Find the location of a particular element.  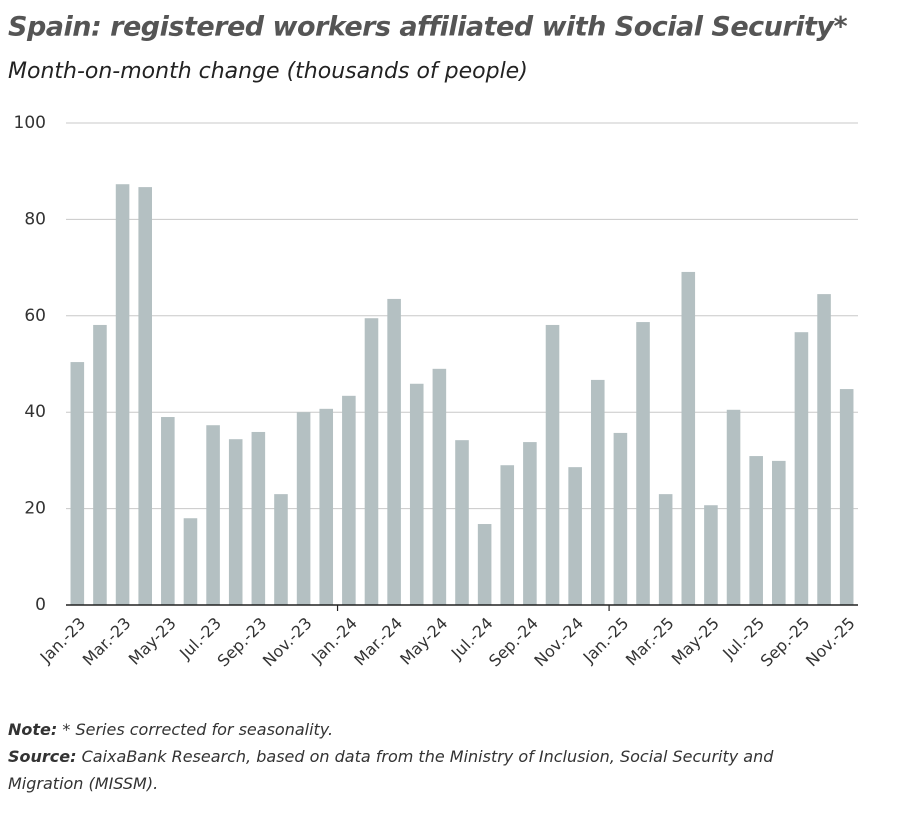

x-tick-label: May-23 is located at coordinates (152, 641).